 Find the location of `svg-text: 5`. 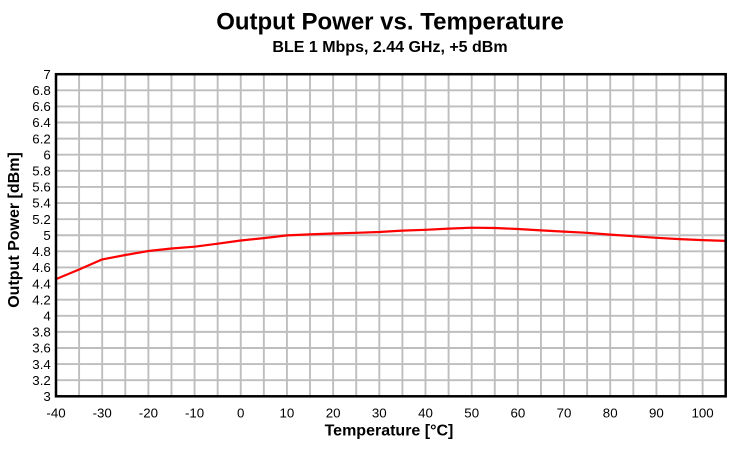

svg-text: 5 is located at coordinates (46, 235).